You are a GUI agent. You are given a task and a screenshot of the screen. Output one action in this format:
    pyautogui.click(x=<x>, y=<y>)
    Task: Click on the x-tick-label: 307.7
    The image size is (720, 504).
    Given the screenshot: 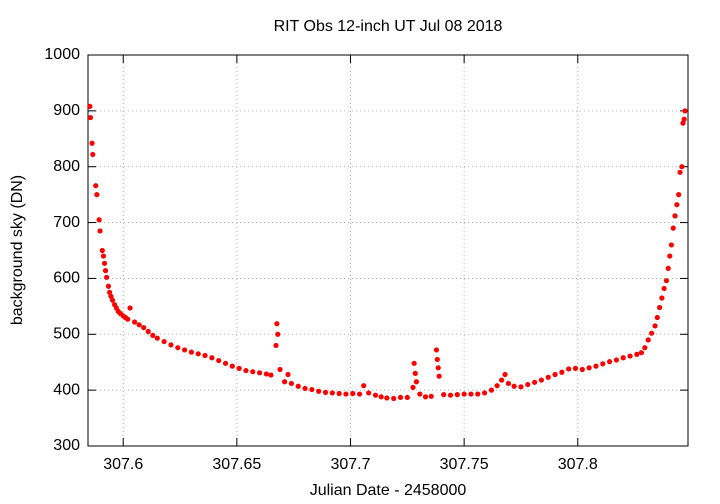 What is the action you would take?
    pyautogui.click(x=350, y=464)
    